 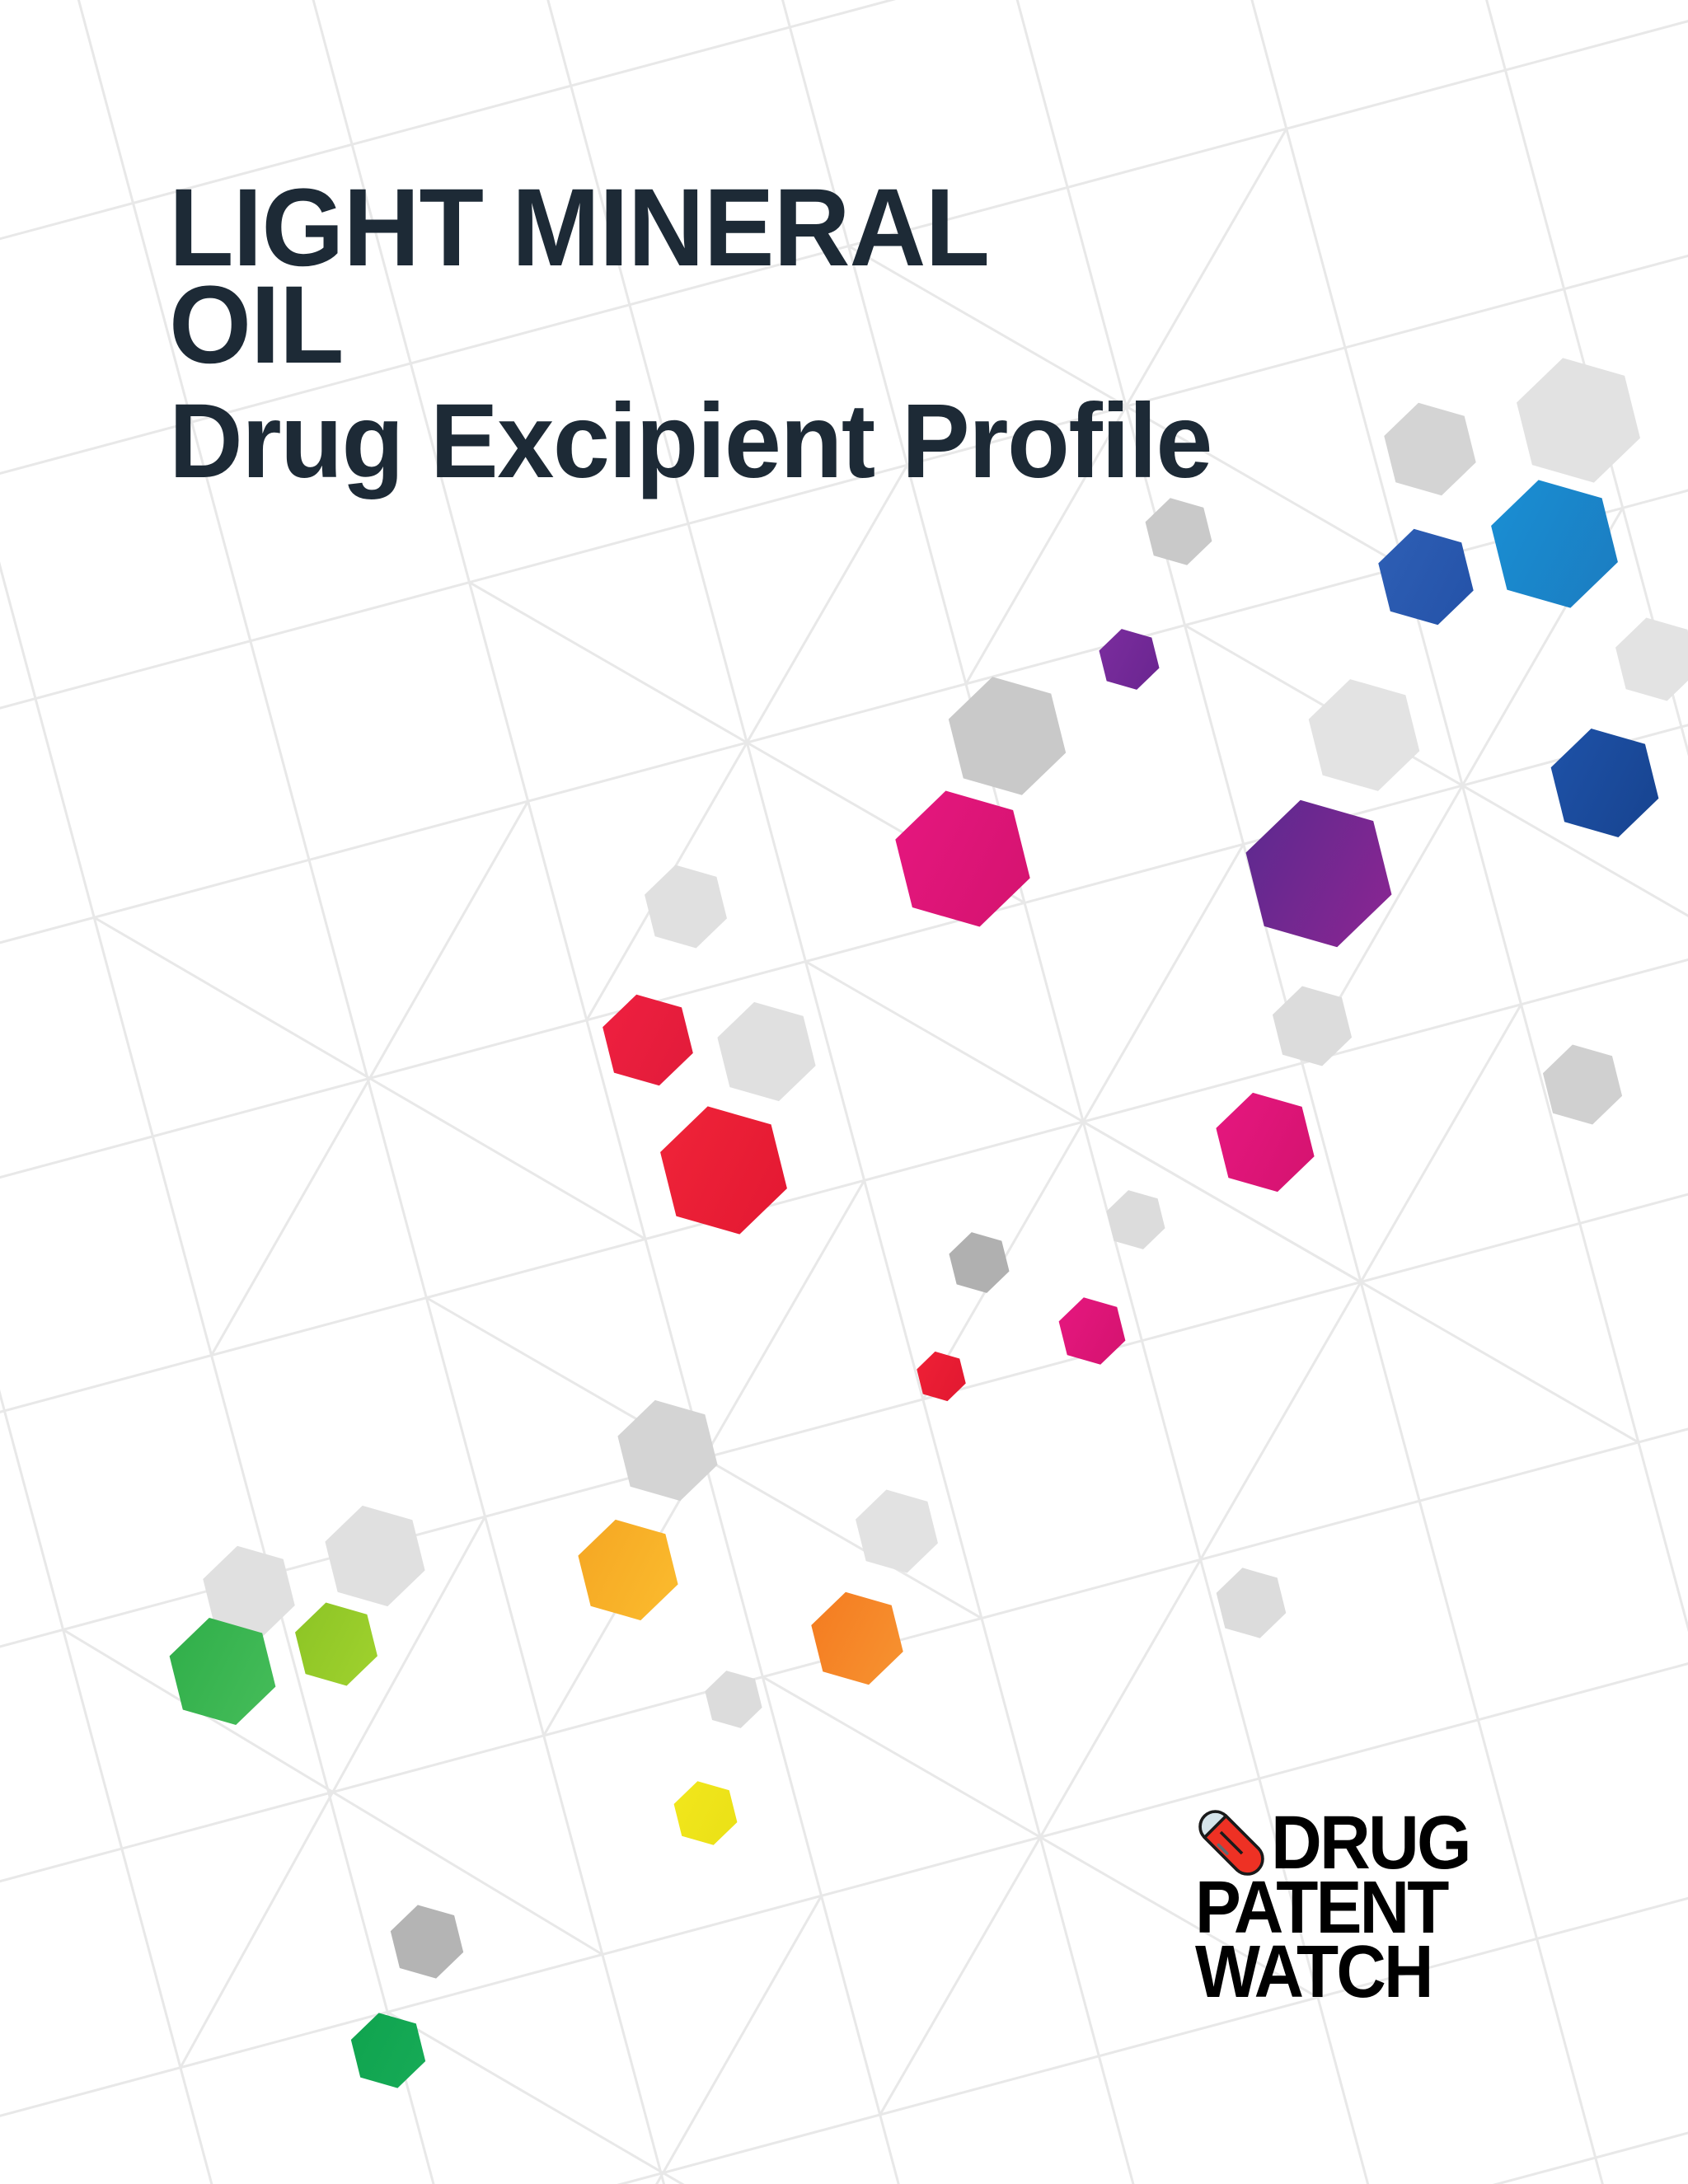 What do you see at coordinates (1605, 783) in the screenshot?
I see `hex-blue-dark` at bounding box center [1605, 783].